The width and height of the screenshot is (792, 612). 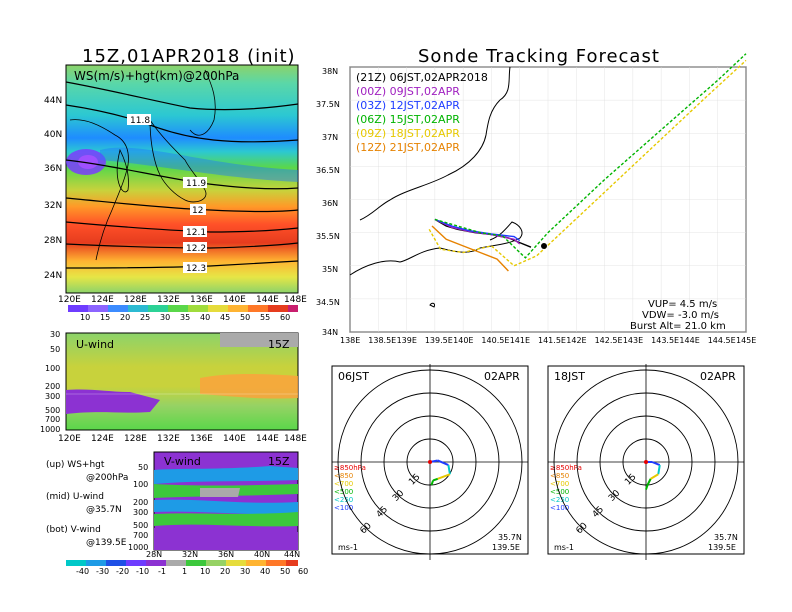 What do you see at coordinates (138, 507) in the screenshot?
I see `v-p-ticks: 50 100 200 300 500 700 1000` at bounding box center [138, 507].